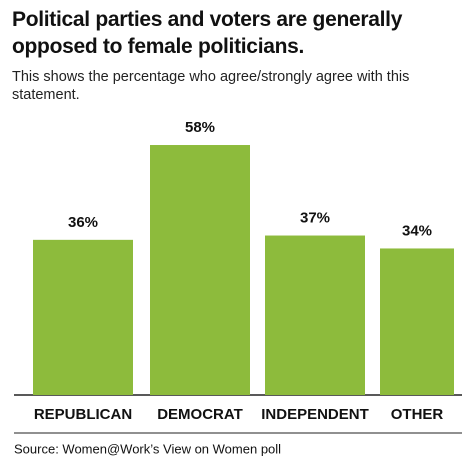  What do you see at coordinates (200, 127) in the screenshot?
I see `value-label: 58%` at bounding box center [200, 127].